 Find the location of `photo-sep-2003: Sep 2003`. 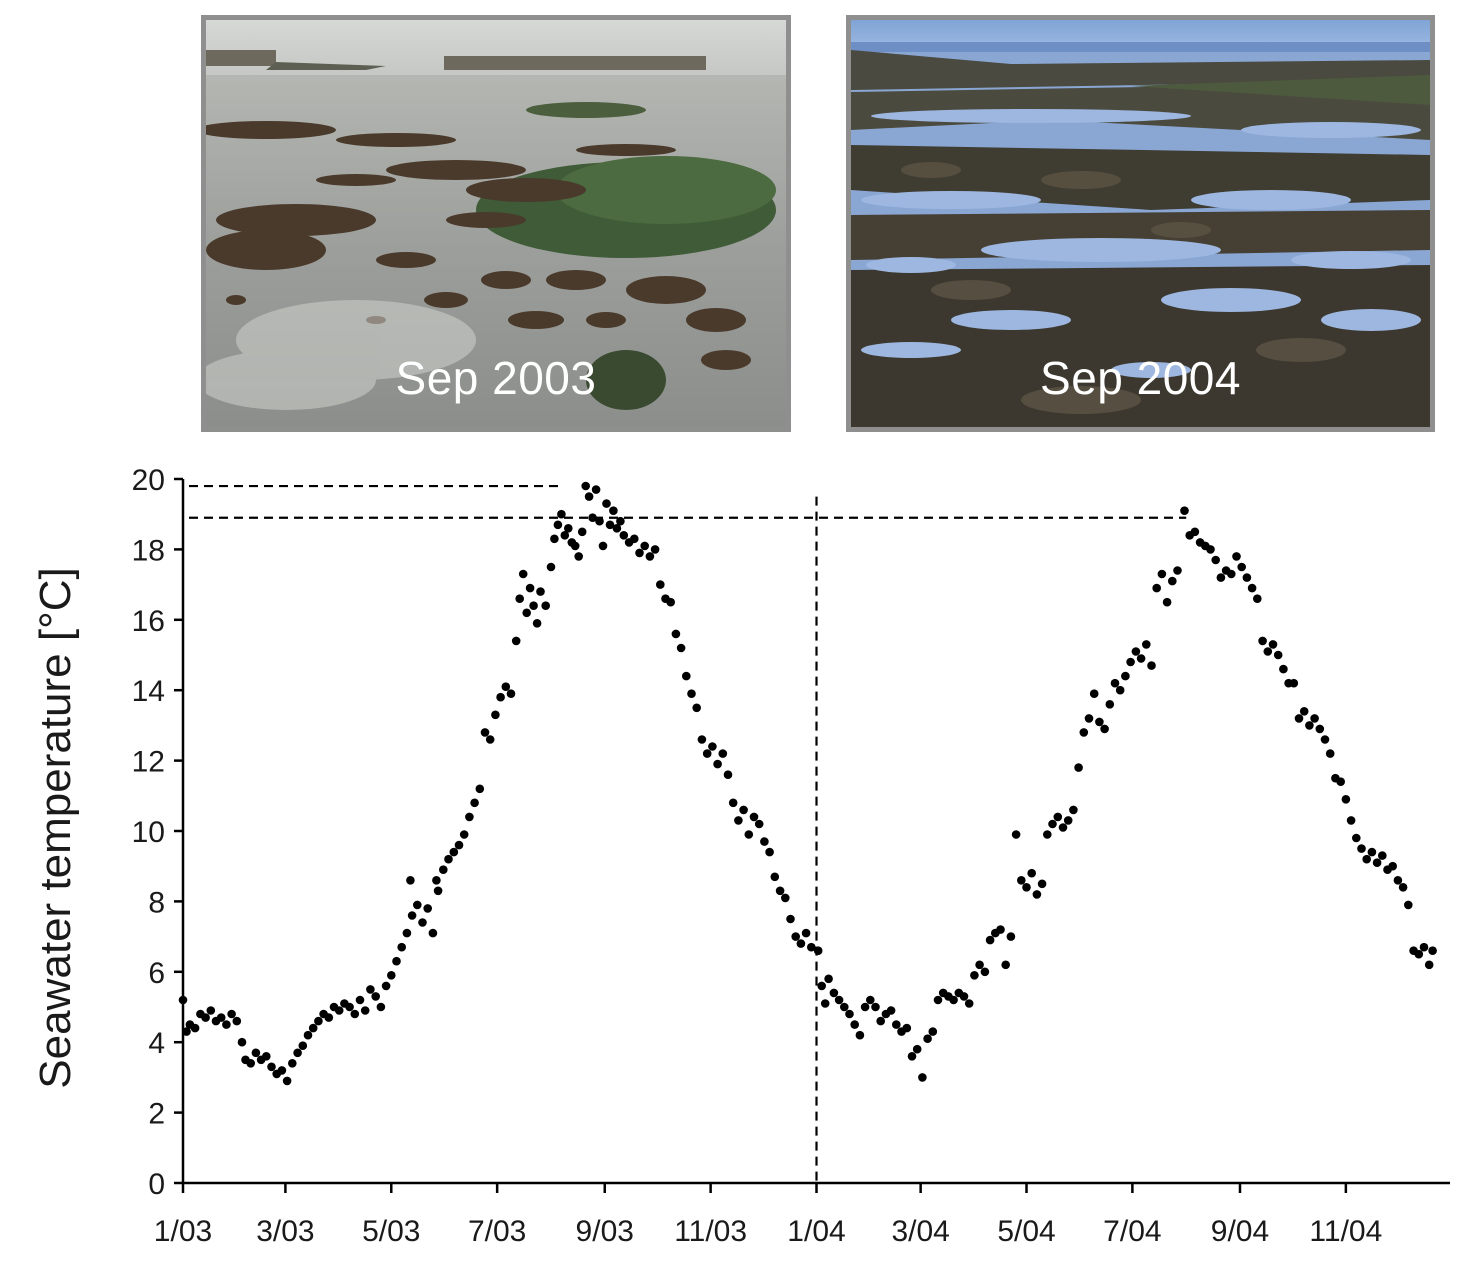

photo-sep-2003: Sep 2003 is located at coordinates (496, 223).